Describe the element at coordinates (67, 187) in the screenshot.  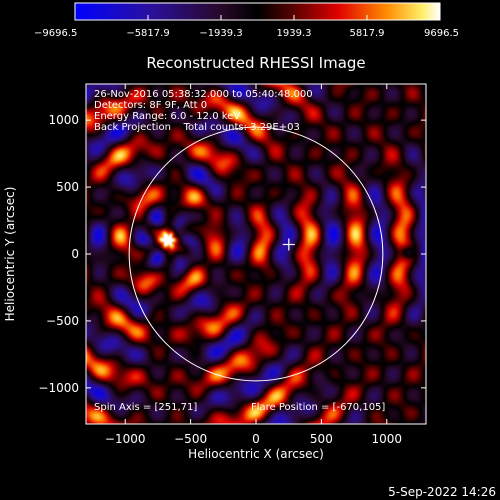
I see `y-tick-label: 500` at that location.